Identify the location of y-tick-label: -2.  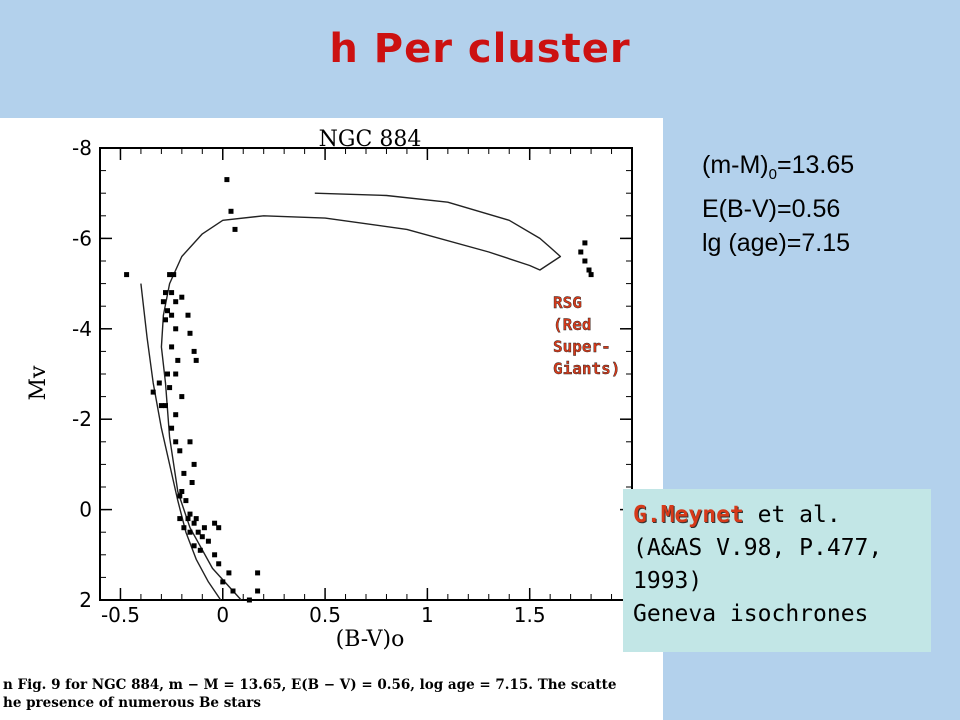
(82, 419).